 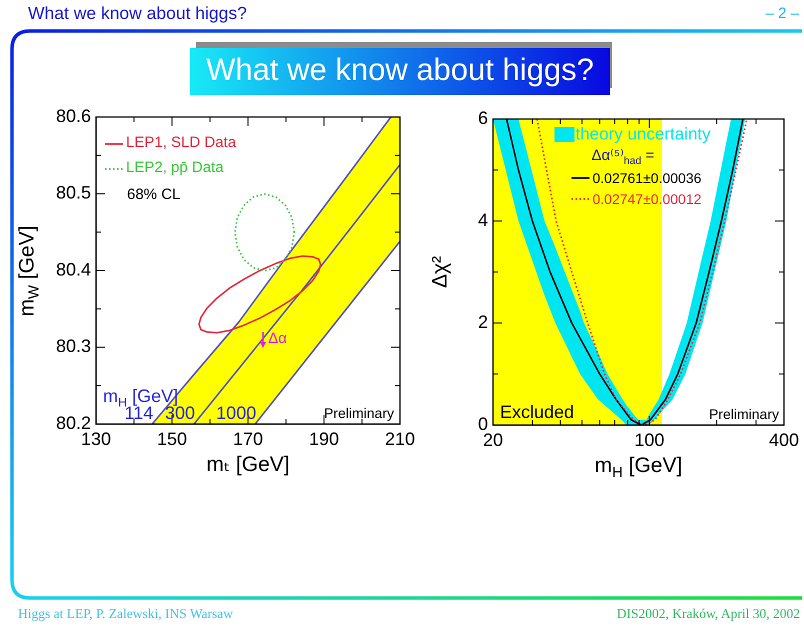 I want to click on y-tick-label: 6, so click(x=483, y=118).